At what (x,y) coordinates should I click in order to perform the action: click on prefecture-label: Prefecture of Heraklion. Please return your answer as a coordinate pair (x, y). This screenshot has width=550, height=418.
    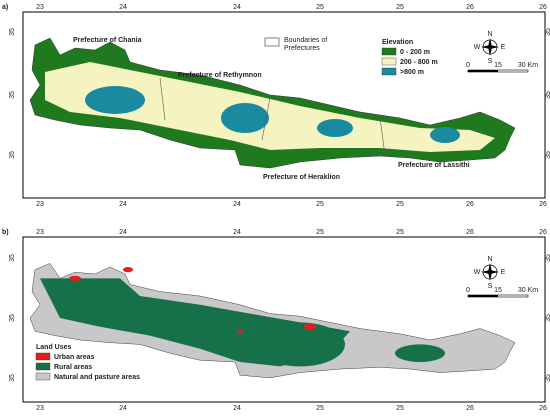
    Looking at the image, I should click on (301, 177).